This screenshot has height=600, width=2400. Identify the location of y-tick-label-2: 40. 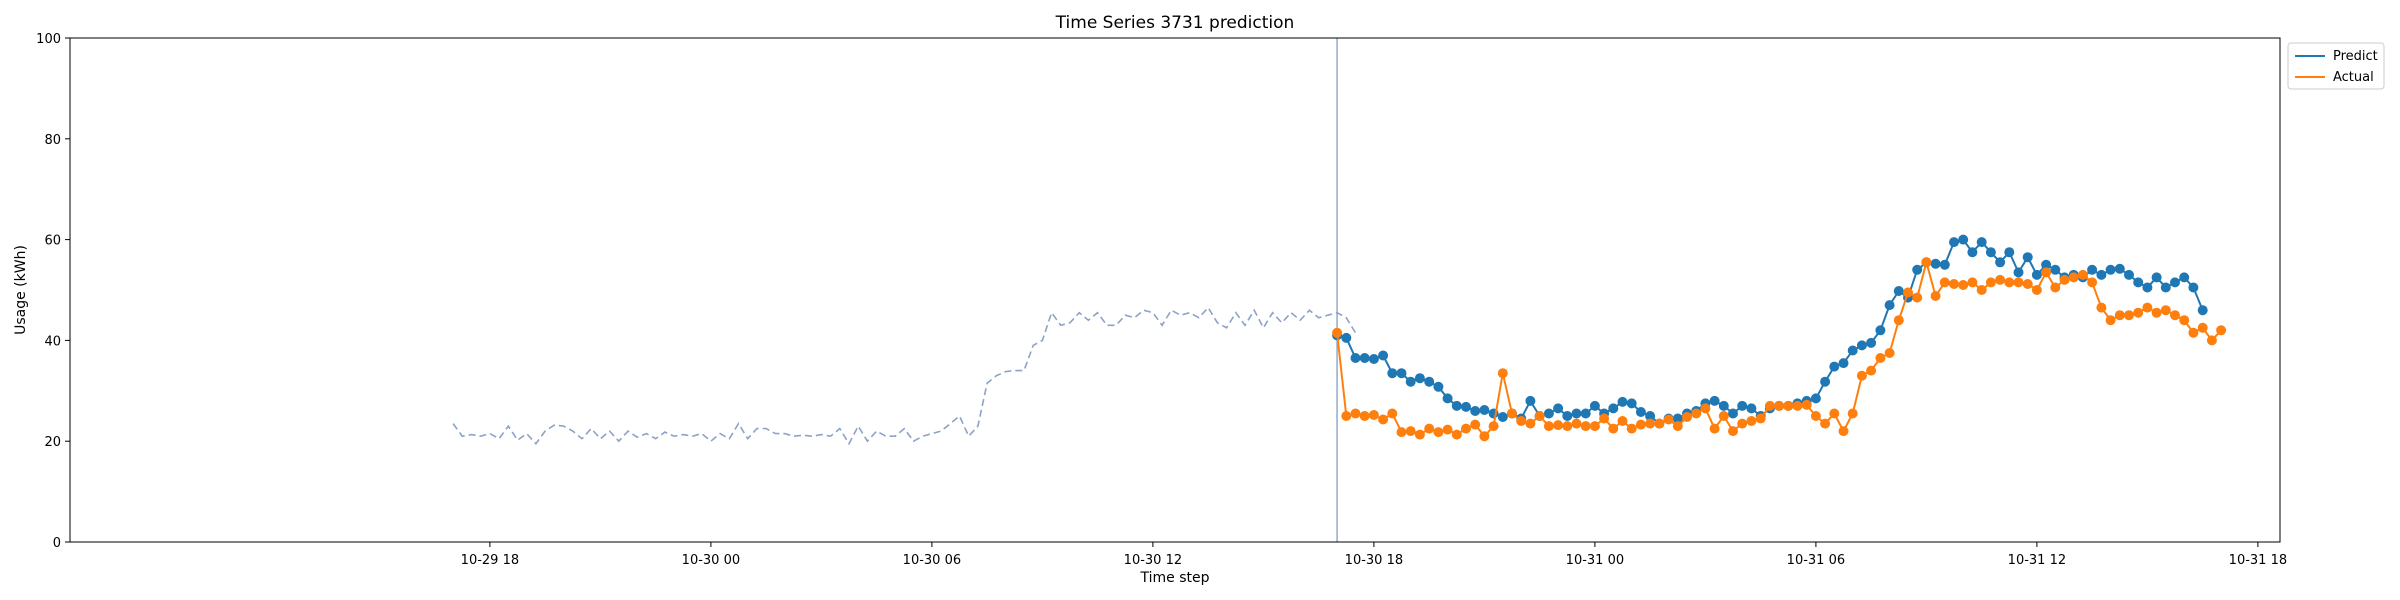
(52, 341).